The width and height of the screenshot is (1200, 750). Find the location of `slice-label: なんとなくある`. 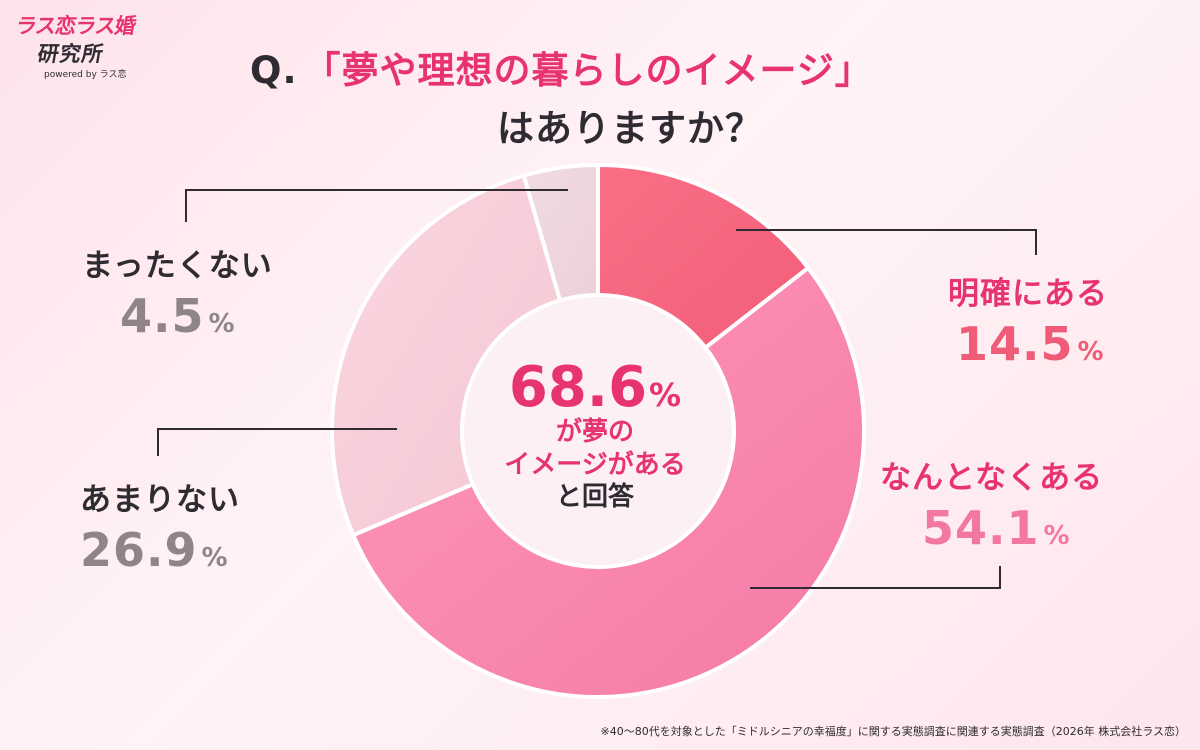

slice-label: なんとなくある is located at coordinates (992, 478).